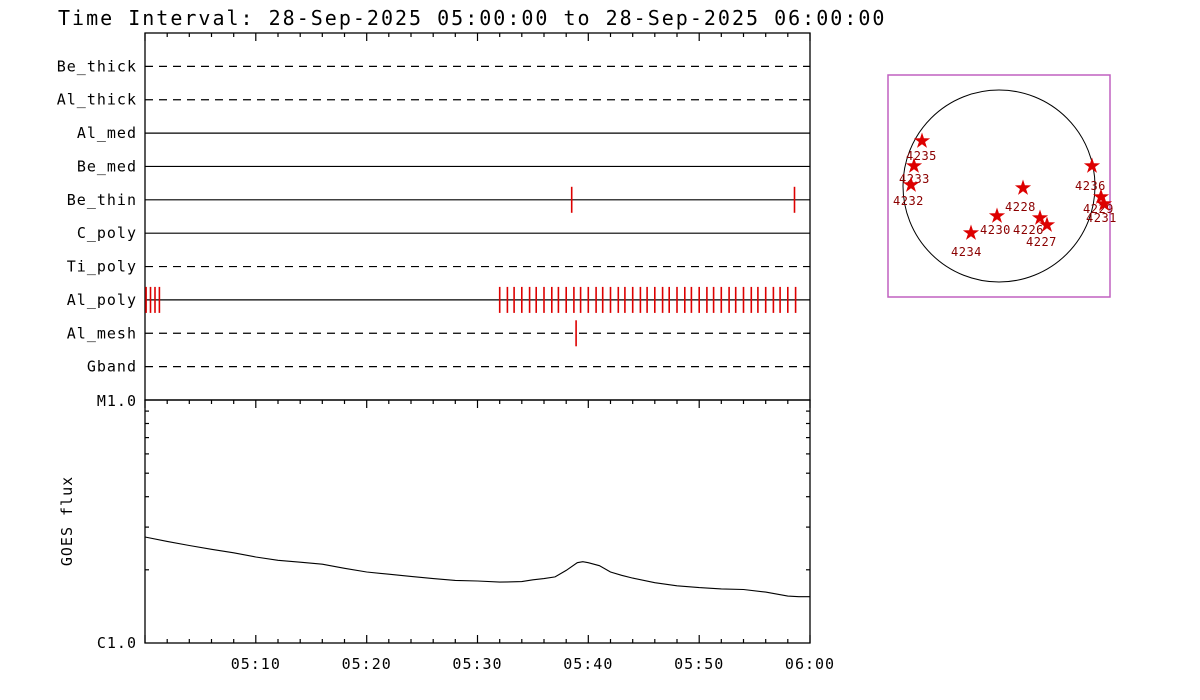 This screenshot has height=700, width=1200. Describe the element at coordinates (97, 66) in the screenshot. I see `filter-row-label-be_thick: Be_thick` at that location.